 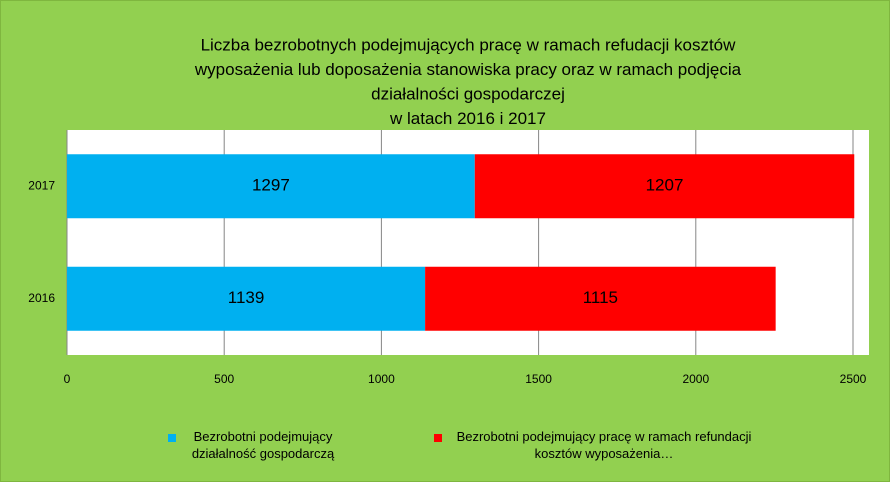 I want to click on data-label: 1297, so click(x=271, y=185).